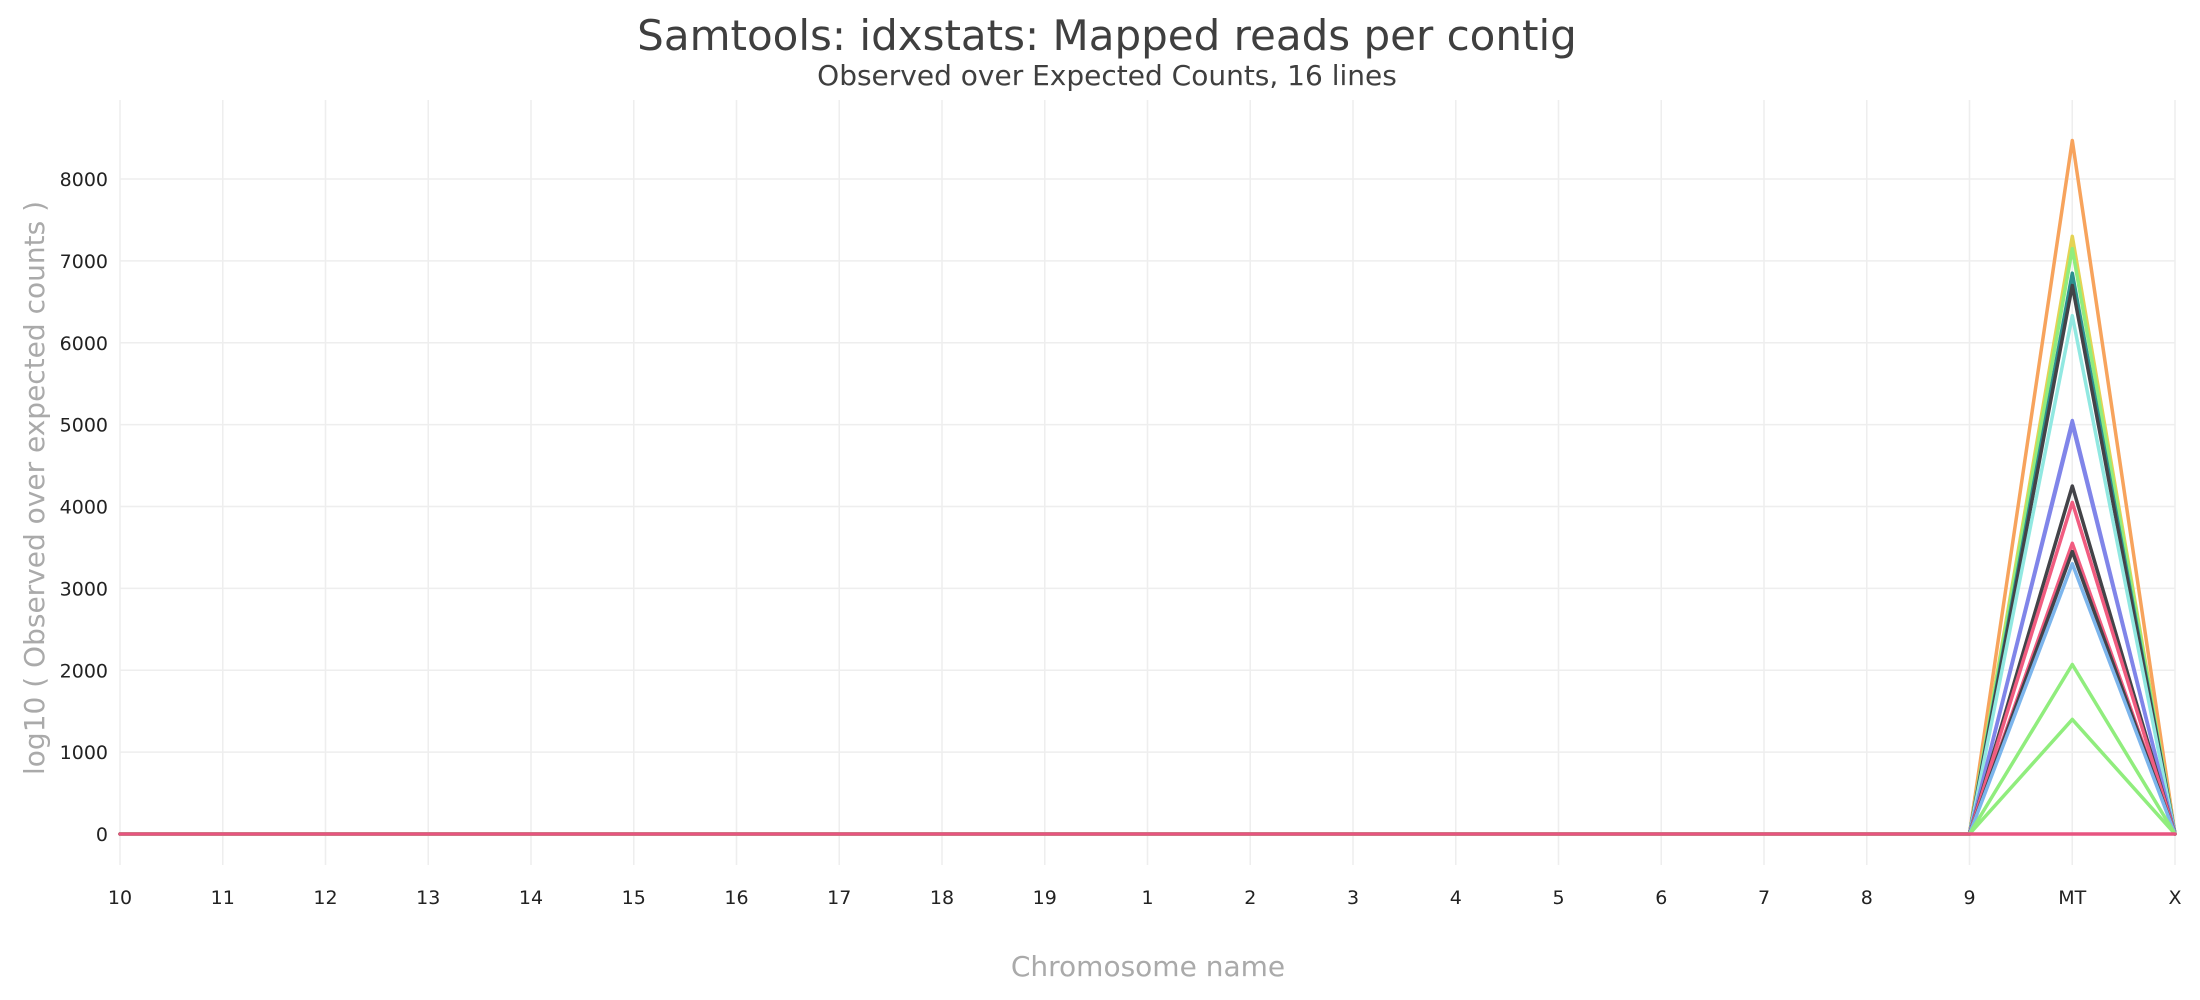 The height and width of the screenshot is (1000, 2200). I want to click on x-tick-label: 9, so click(1969, 898).